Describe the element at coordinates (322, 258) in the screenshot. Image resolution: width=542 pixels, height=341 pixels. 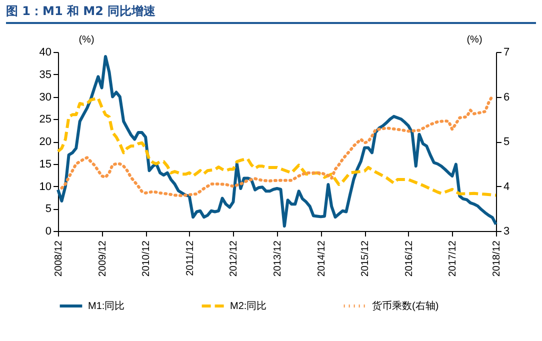
I see `x-tick-label: 2014/12` at that location.